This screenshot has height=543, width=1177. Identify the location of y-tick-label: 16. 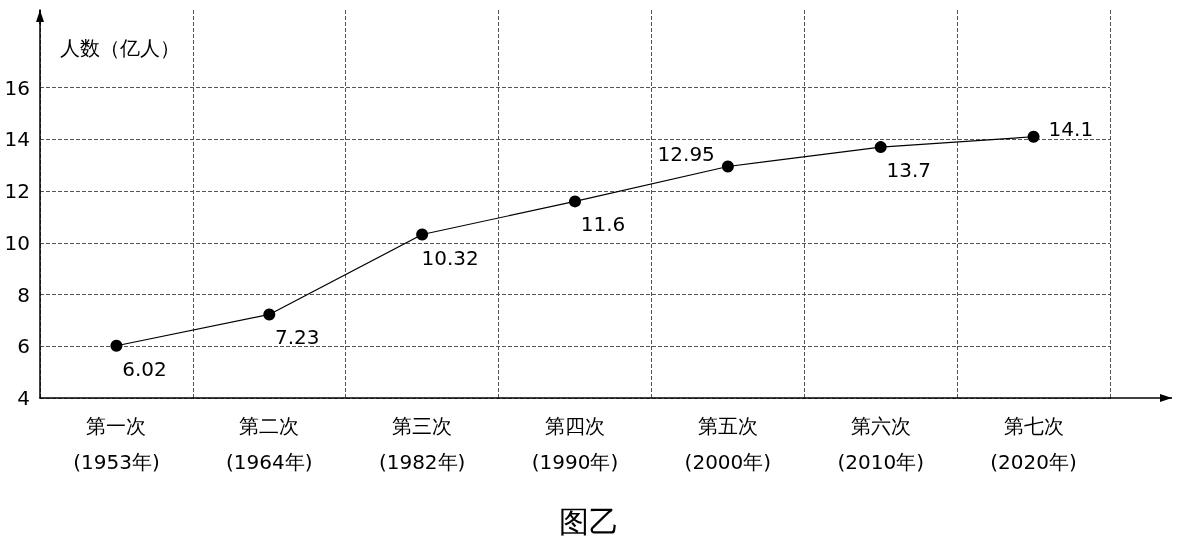
(17, 87).